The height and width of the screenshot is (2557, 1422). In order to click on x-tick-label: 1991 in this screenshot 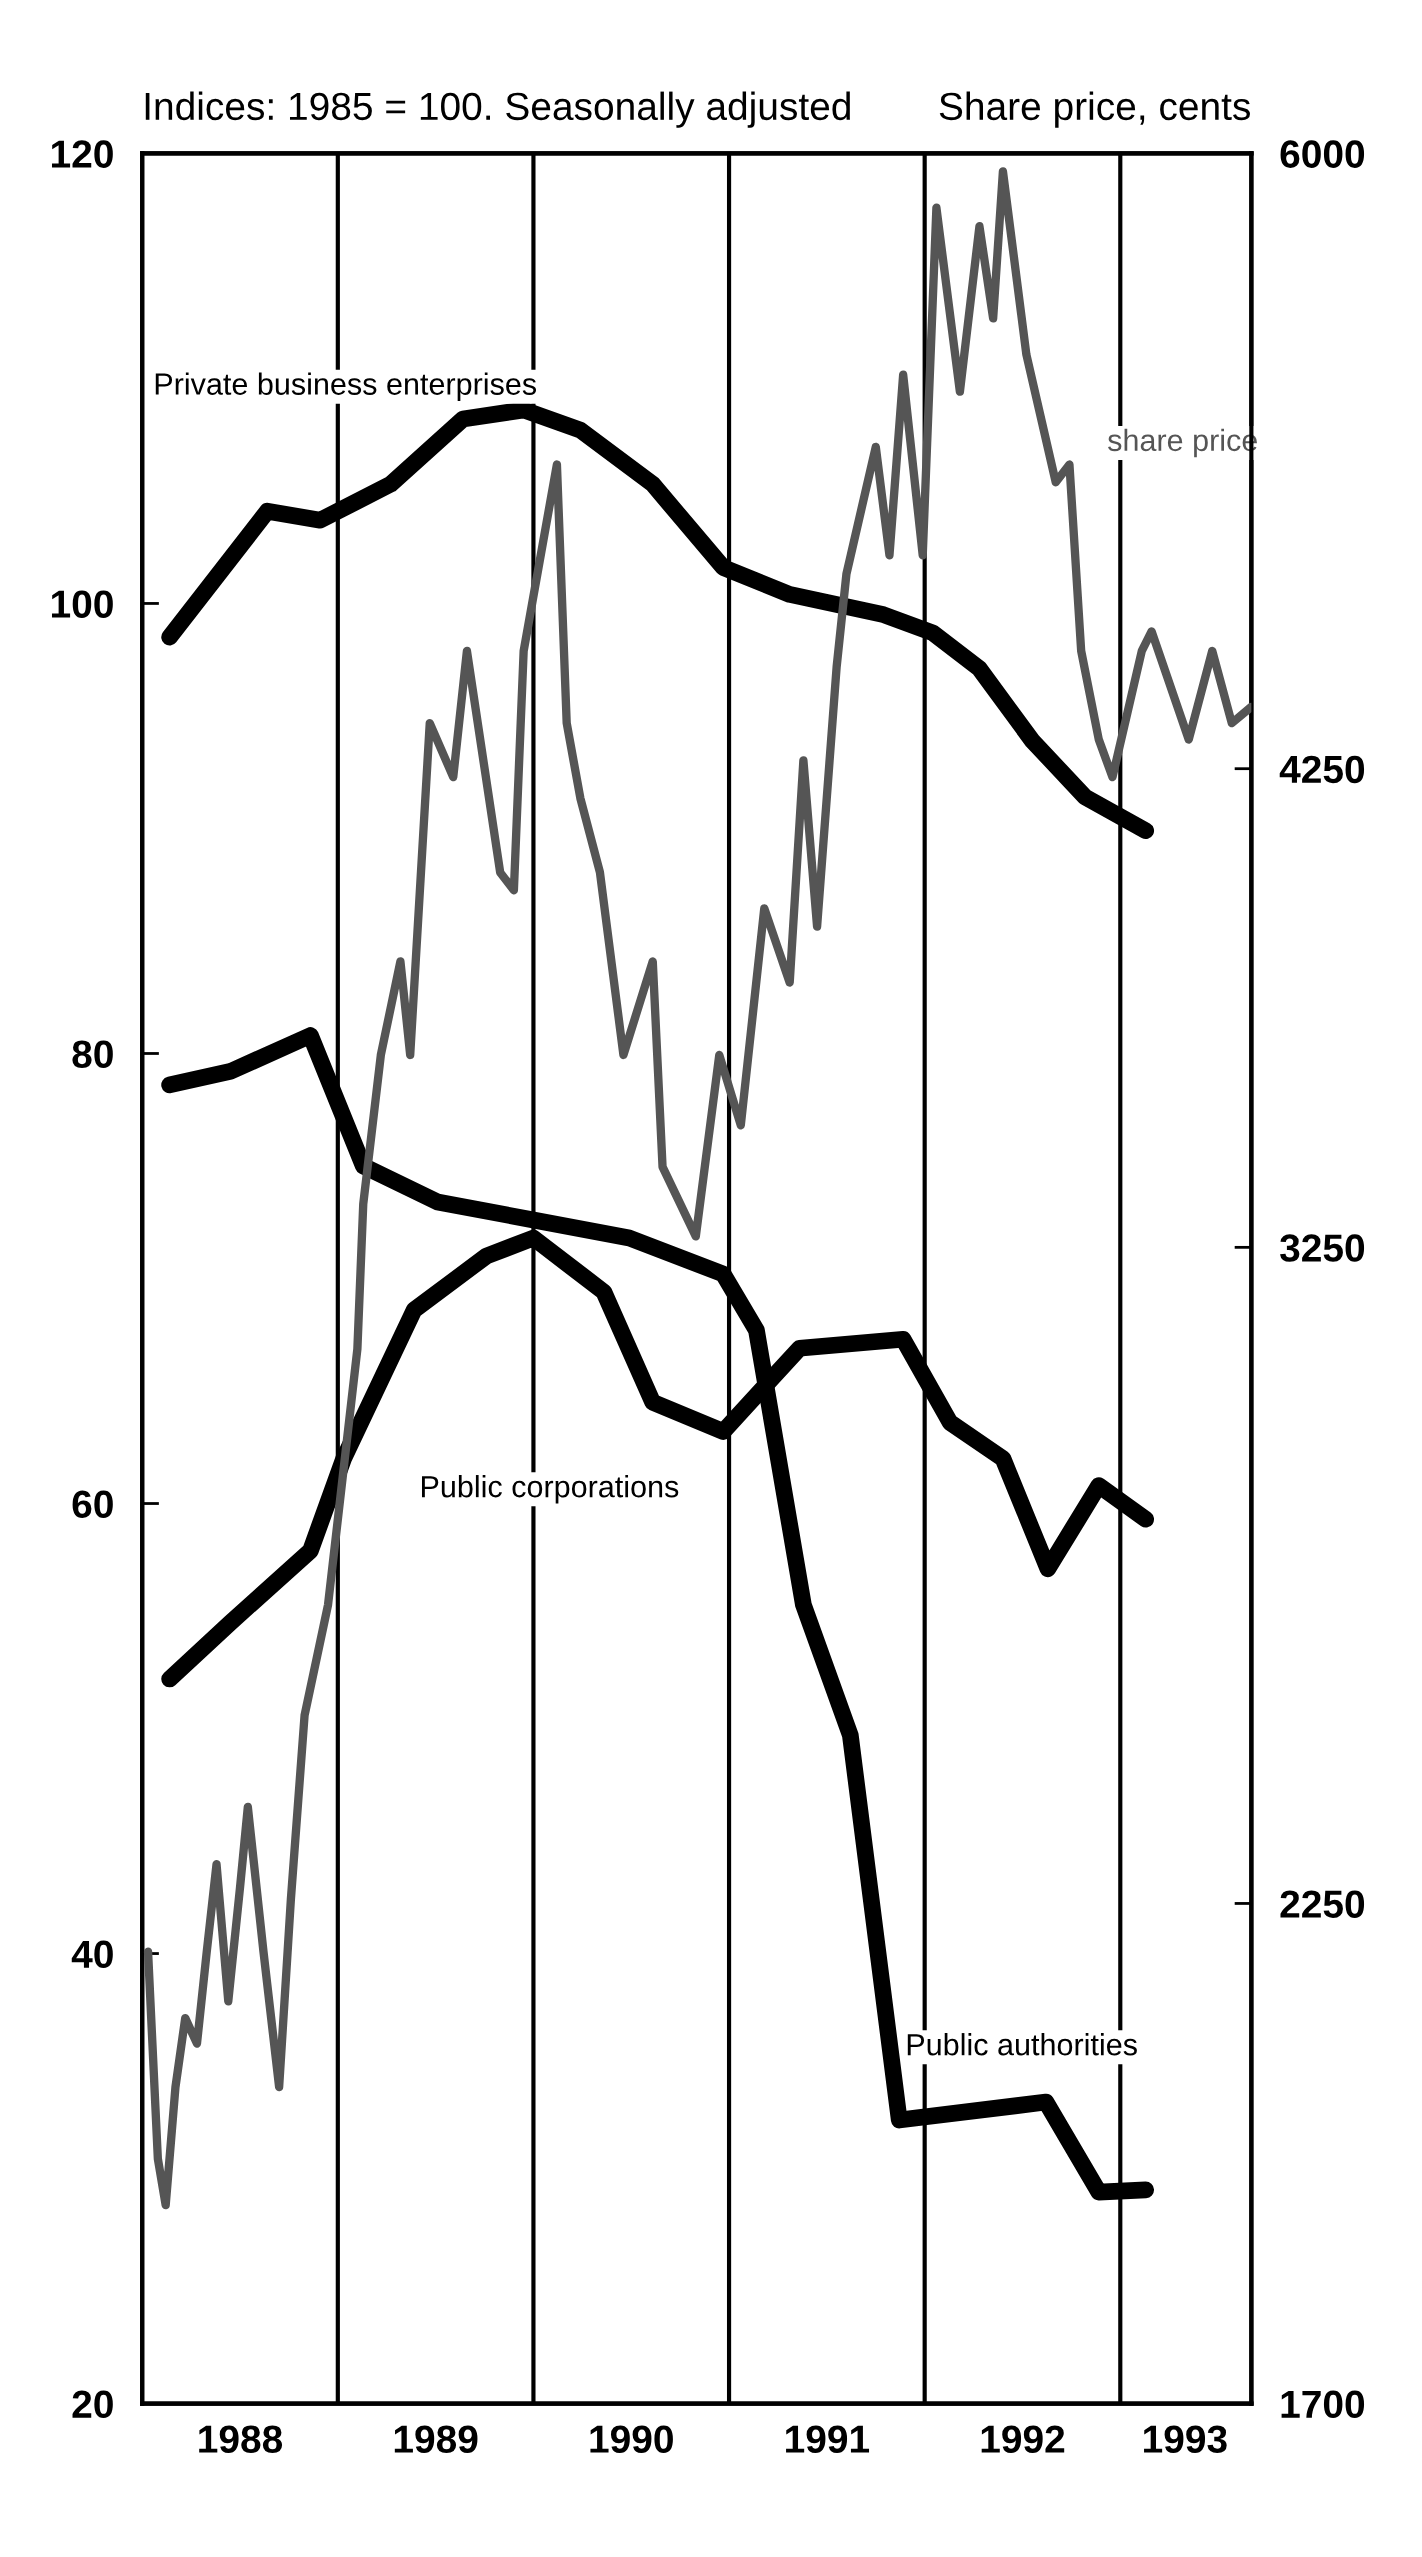, I will do `click(828, 2439)`.